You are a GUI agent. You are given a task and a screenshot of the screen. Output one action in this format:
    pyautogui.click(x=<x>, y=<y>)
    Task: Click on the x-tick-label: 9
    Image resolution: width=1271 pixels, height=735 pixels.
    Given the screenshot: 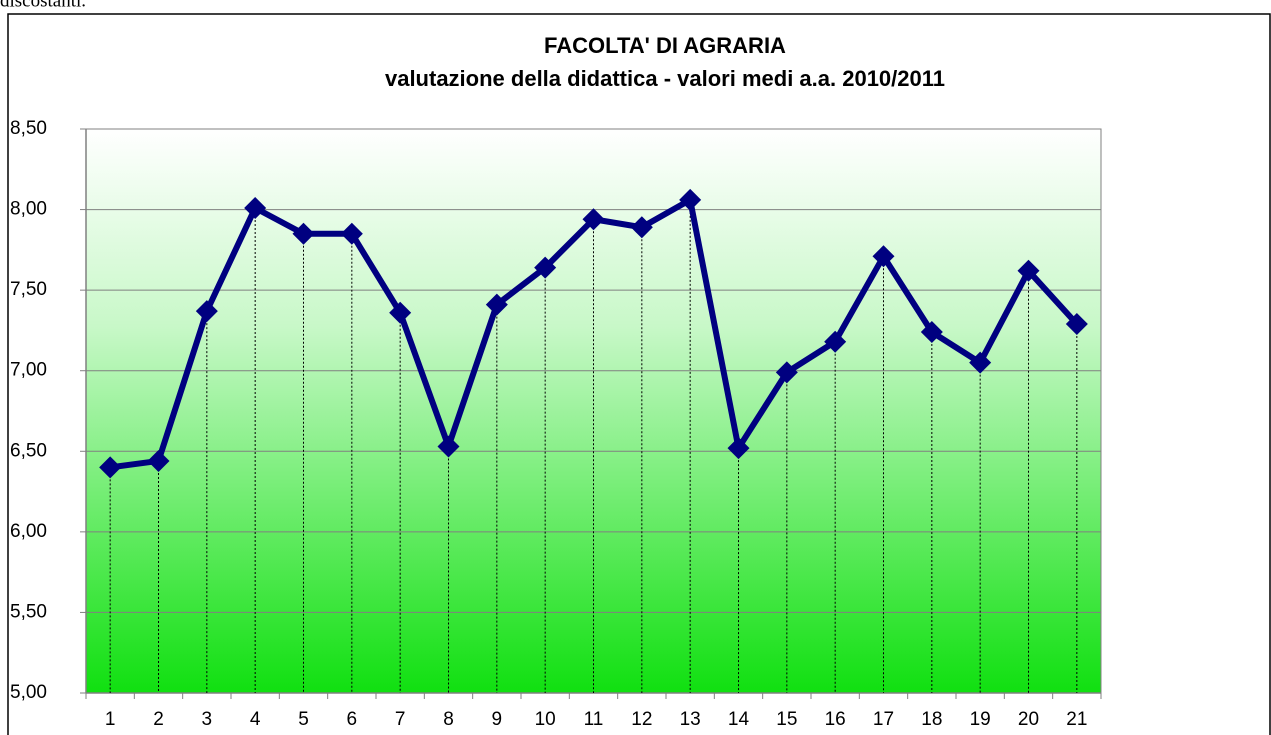 What is the action you would take?
    pyautogui.click(x=497, y=719)
    